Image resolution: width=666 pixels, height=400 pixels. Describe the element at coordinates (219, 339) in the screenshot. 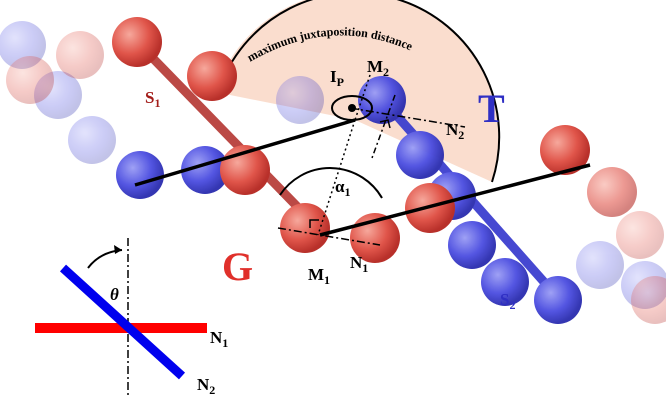

I see `legend-n1: N1` at that location.